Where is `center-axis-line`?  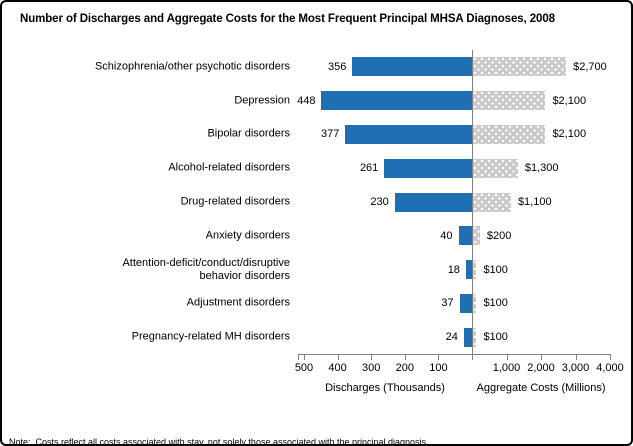 center-axis-line is located at coordinates (472, 202).